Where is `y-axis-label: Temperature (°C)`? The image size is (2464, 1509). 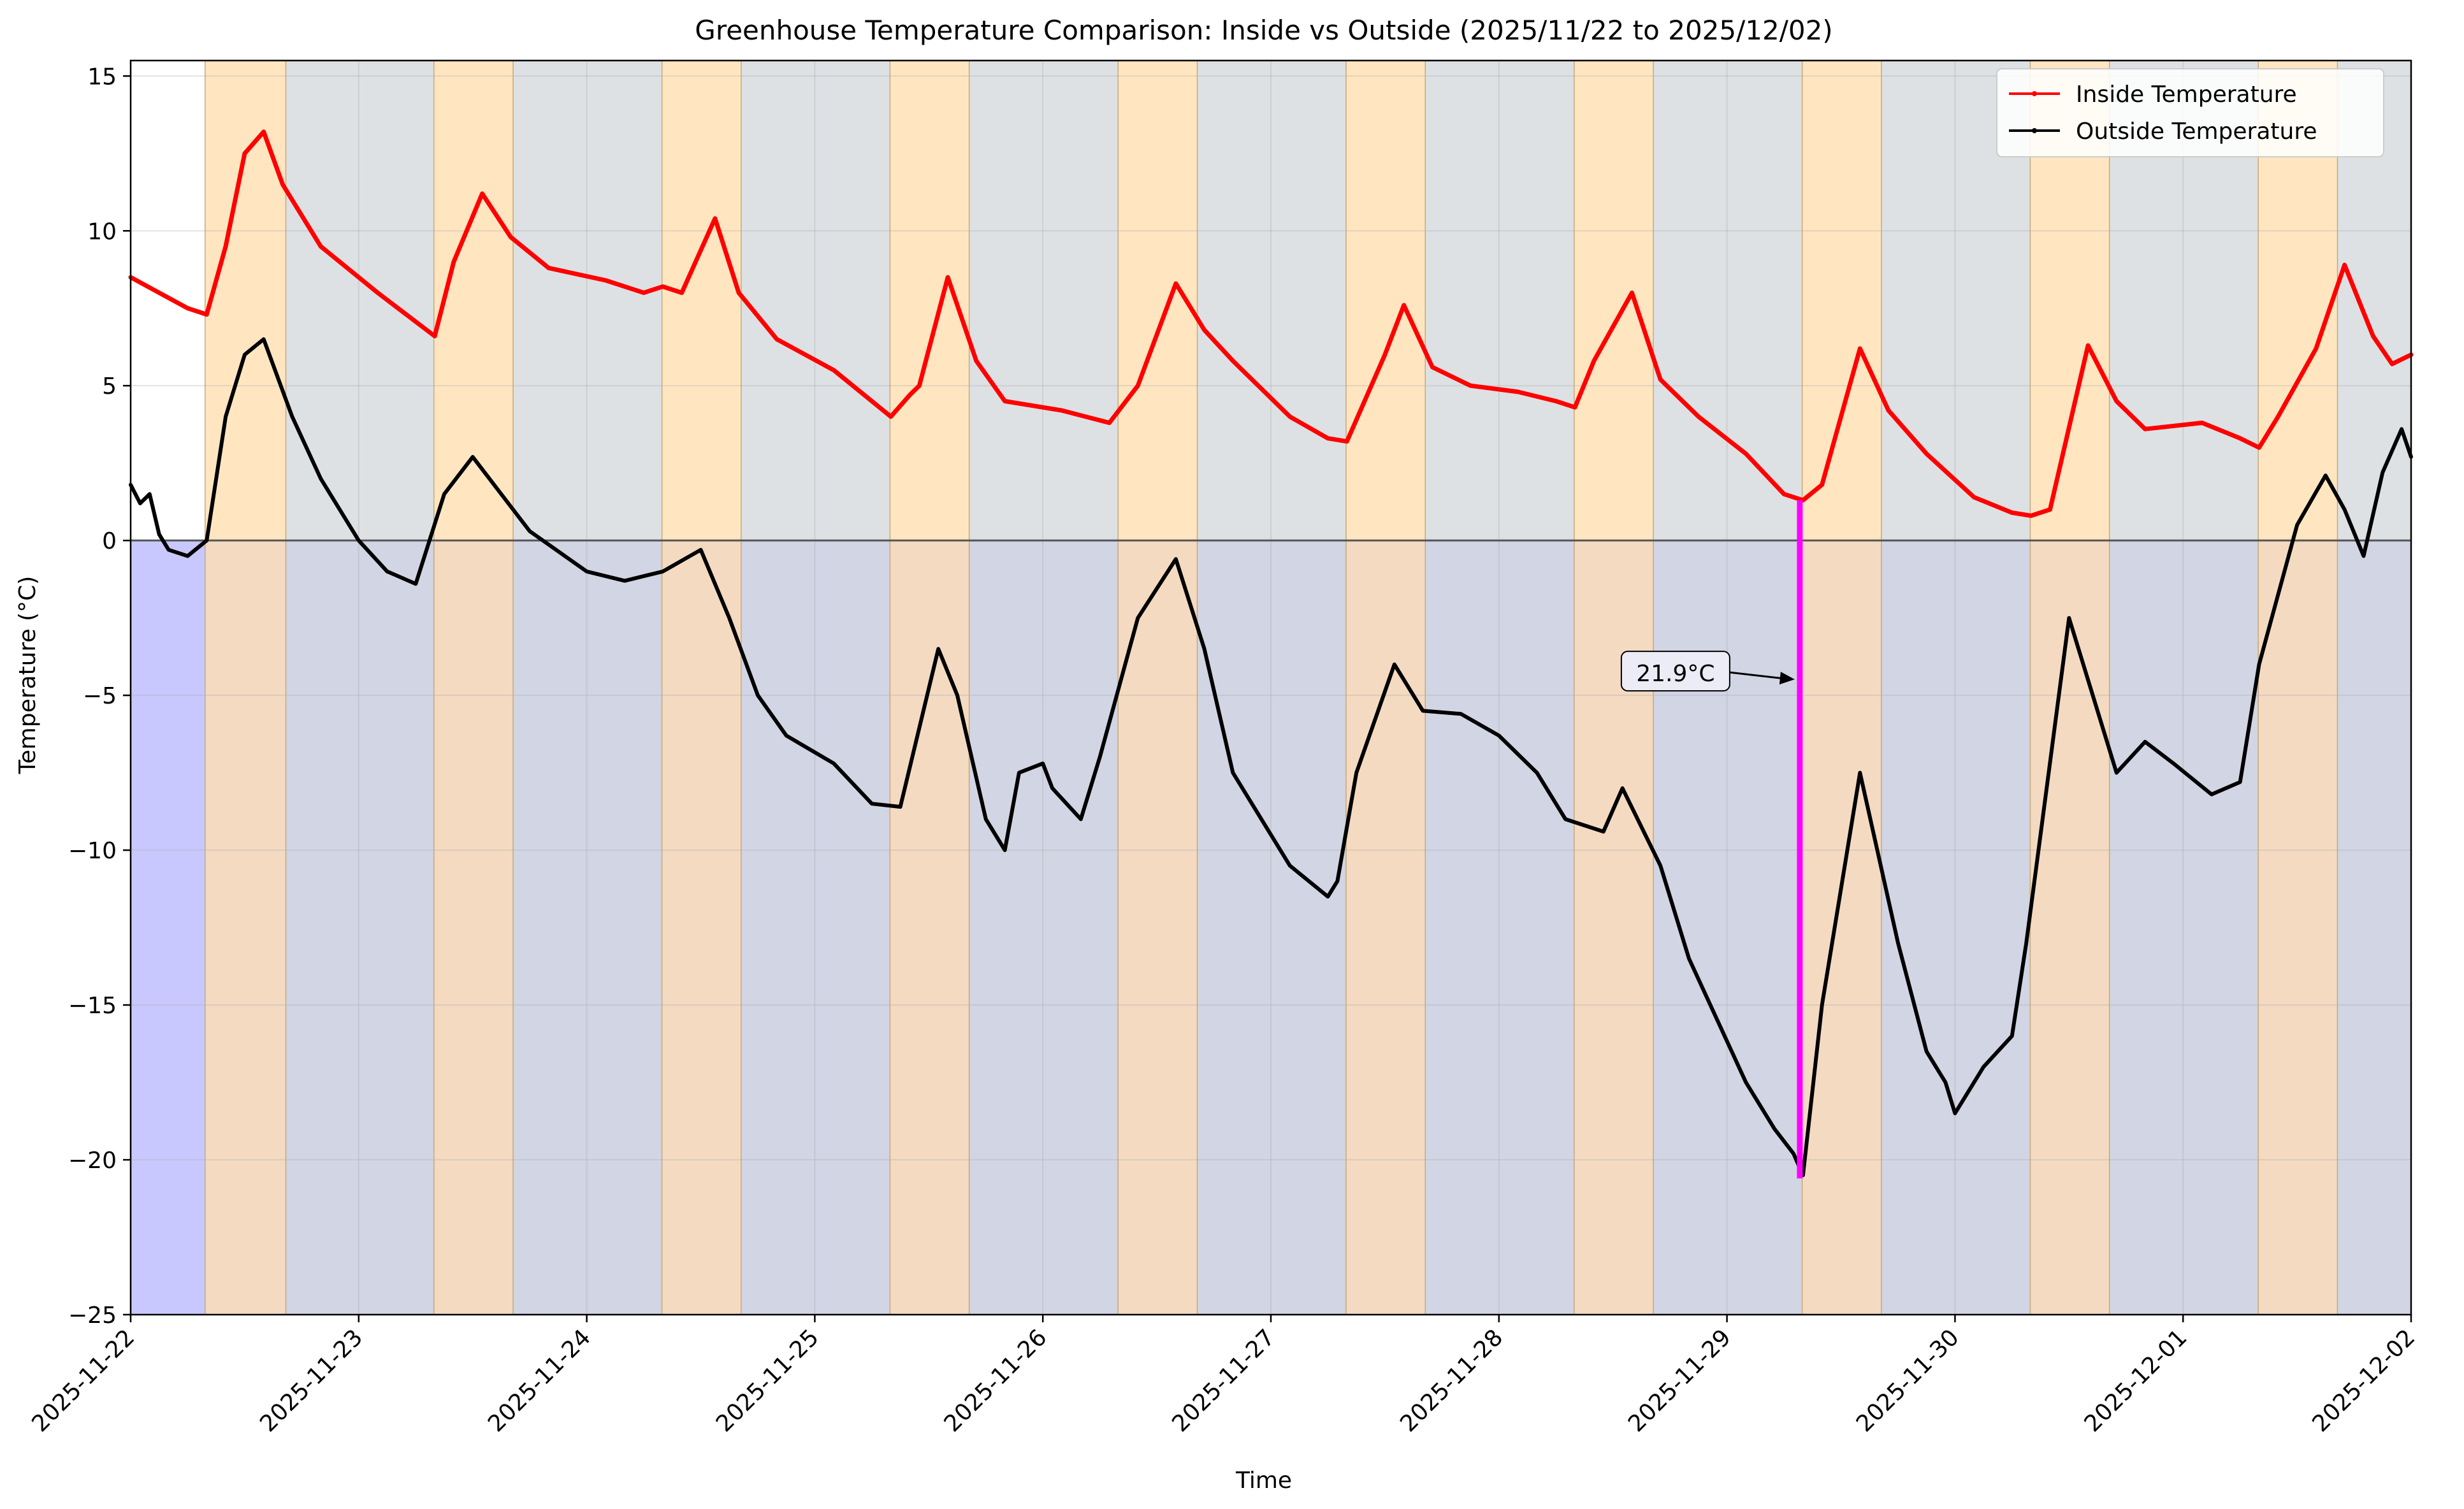 y-axis-label: Temperature (°C) is located at coordinates (28, 675).